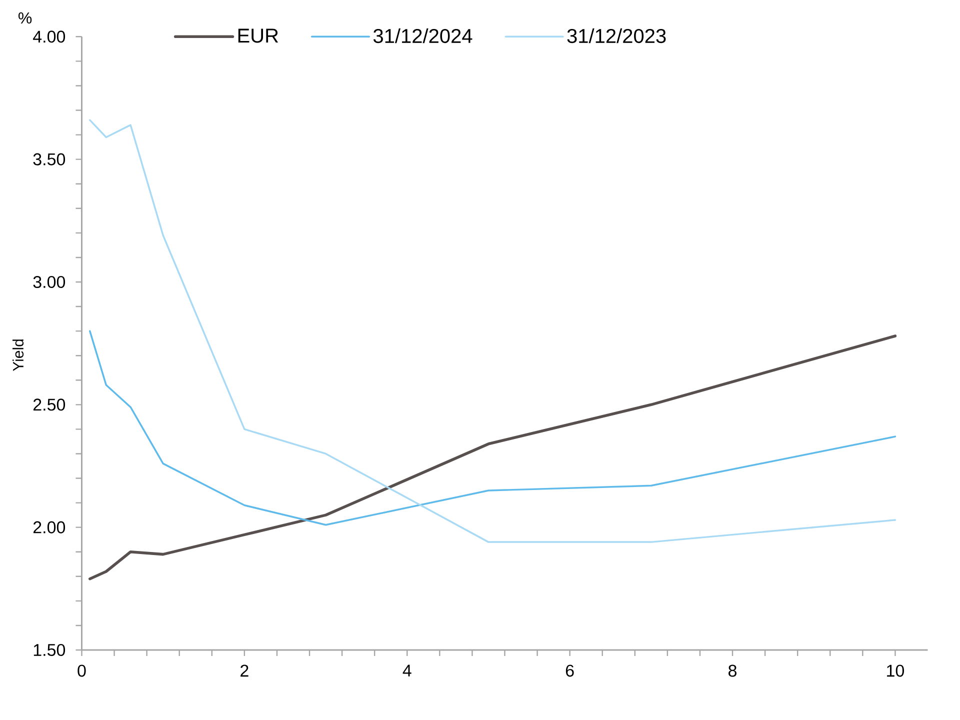 This screenshot has height=720, width=960. What do you see at coordinates (49, 36) in the screenshot?
I see `y-tick-label: 4.00` at bounding box center [49, 36].